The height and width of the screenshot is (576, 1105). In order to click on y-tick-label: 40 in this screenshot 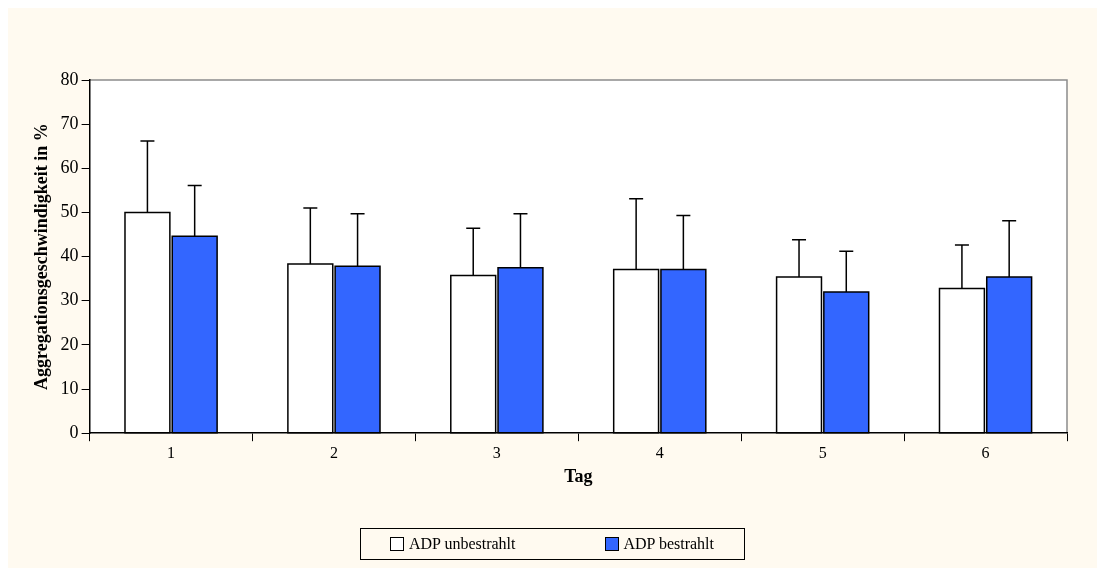, I will do `click(69, 255)`.